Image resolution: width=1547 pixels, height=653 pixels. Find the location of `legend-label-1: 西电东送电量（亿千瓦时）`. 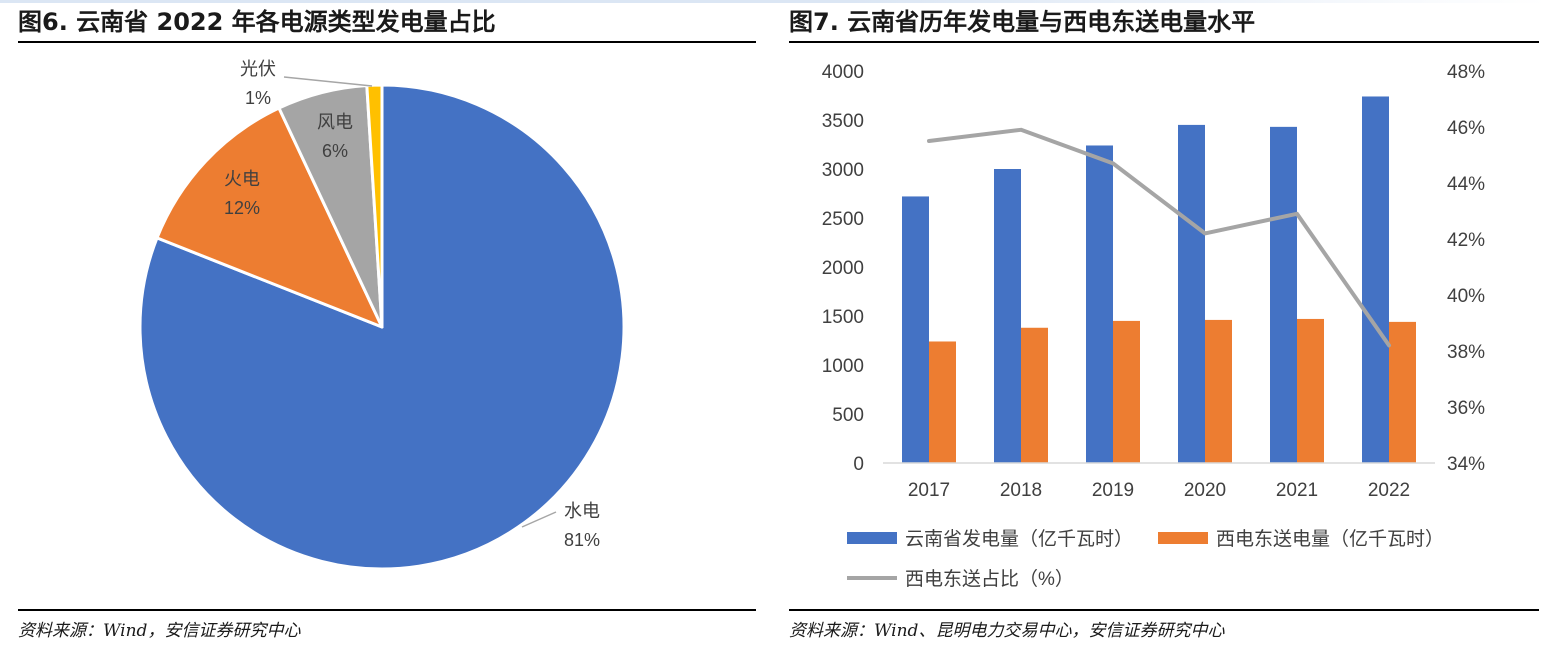

legend-label-1: 西电东送电量（亿千瓦时） is located at coordinates (1330, 539).